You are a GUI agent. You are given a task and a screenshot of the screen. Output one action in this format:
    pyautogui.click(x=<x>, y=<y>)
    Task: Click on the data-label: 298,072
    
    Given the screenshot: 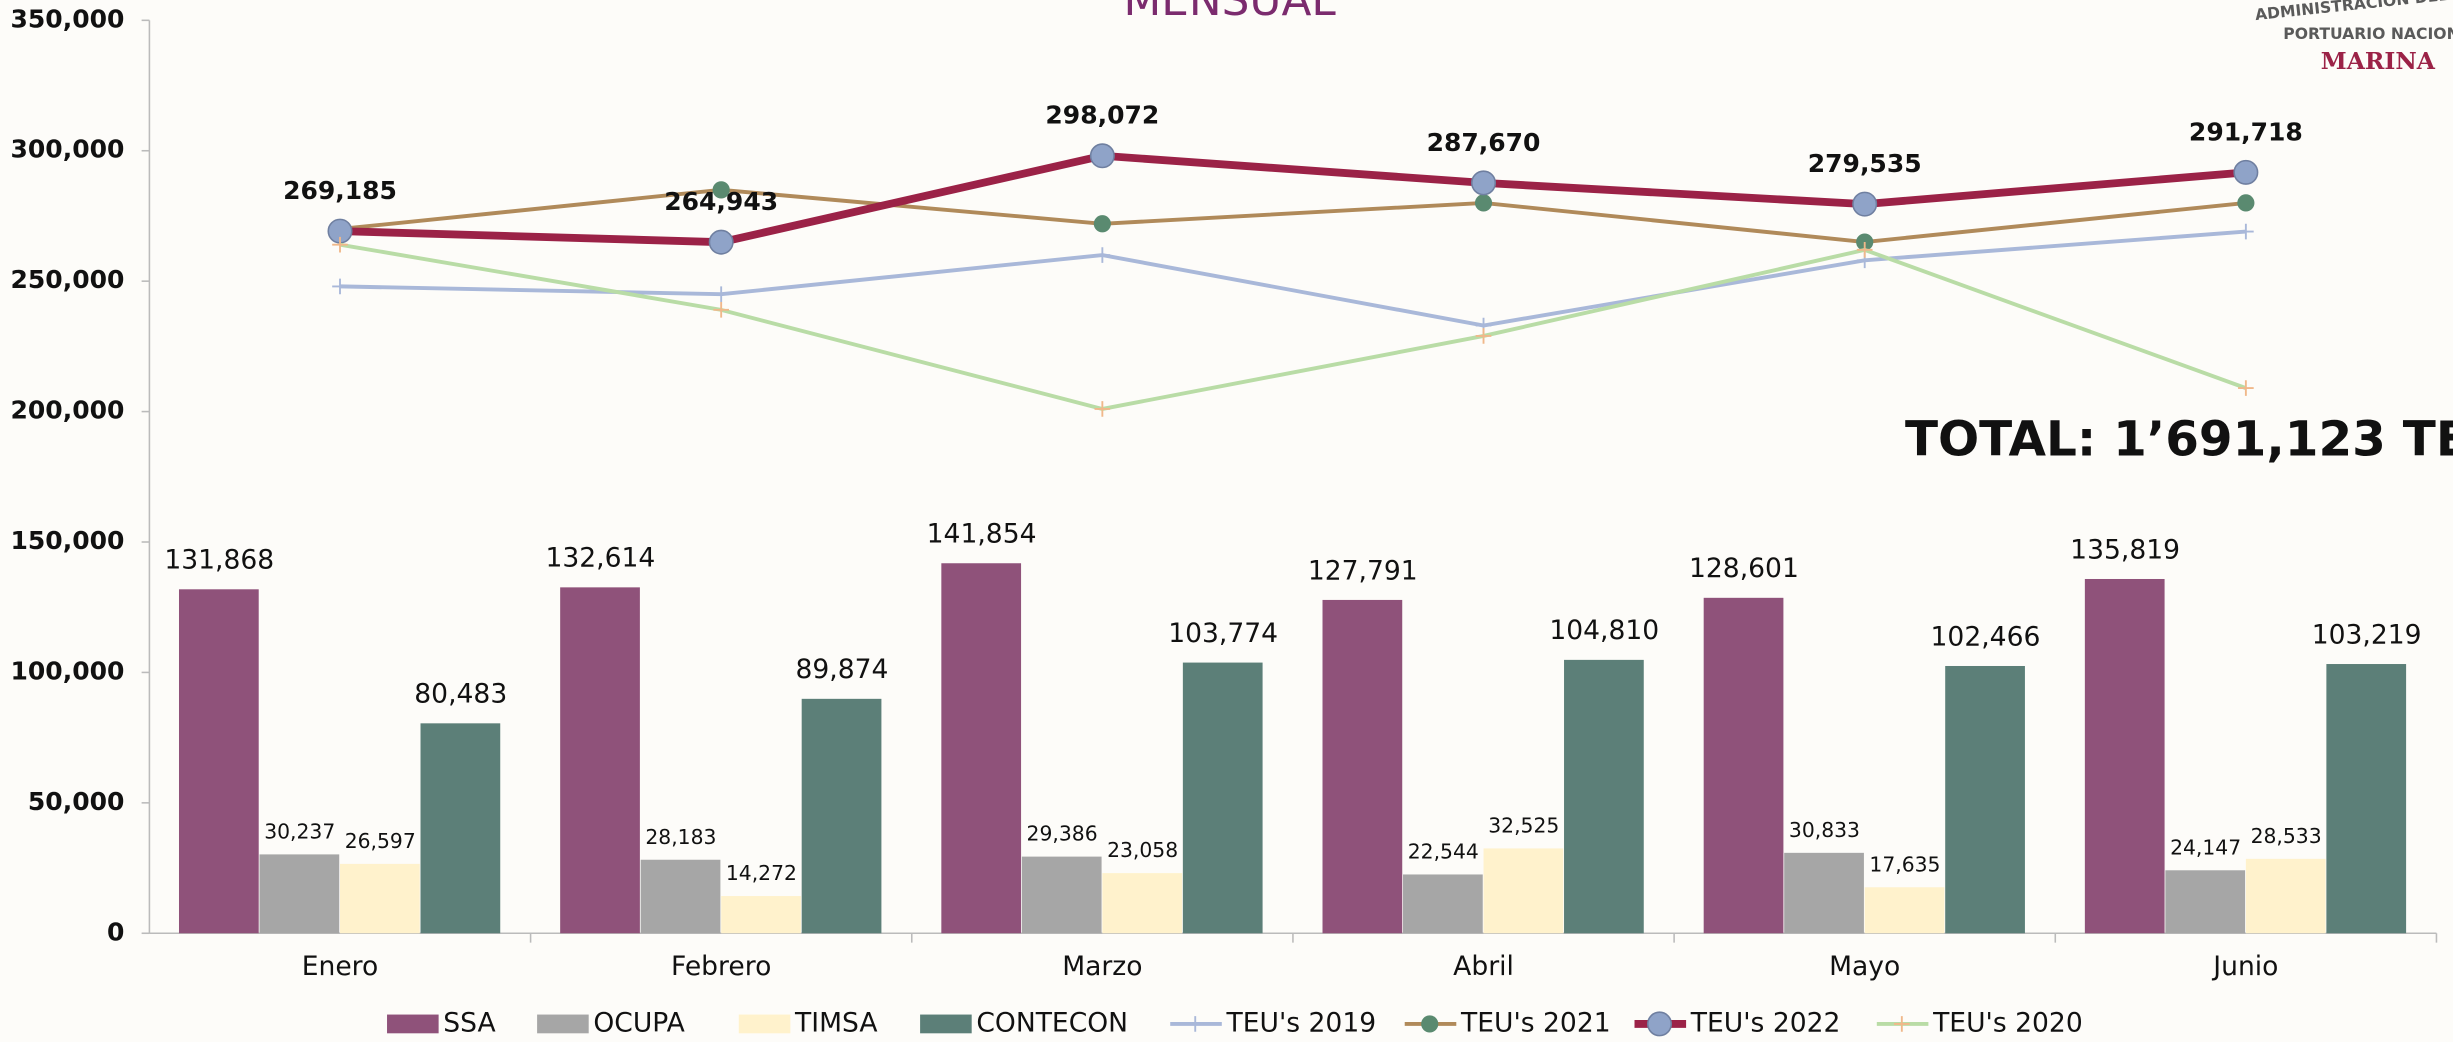 What is the action you would take?
    pyautogui.click(x=1102, y=115)
    